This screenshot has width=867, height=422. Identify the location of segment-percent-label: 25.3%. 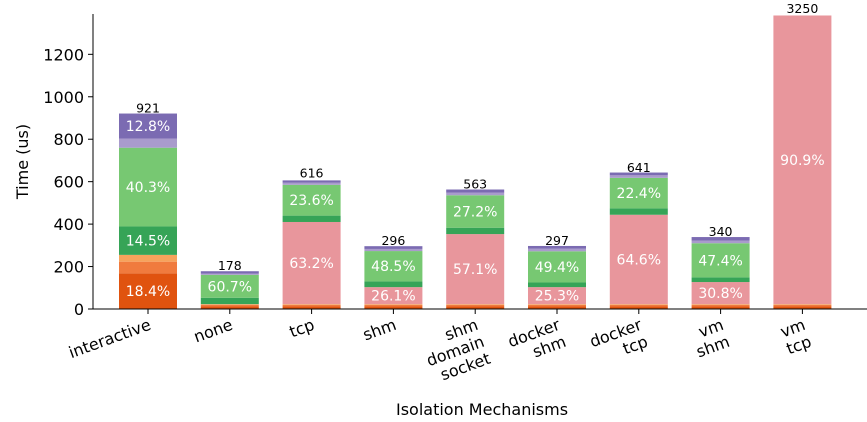
(557, 297).